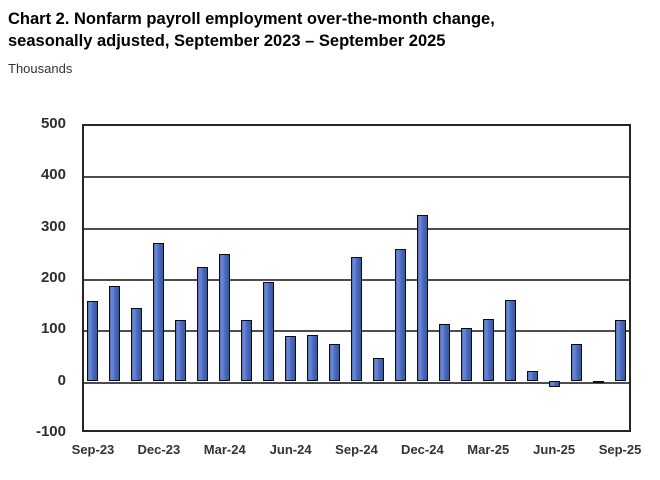 The width and height of the screenshot is (660, 480). I want to click on x-tick-label-Jun-24: Jun-24, so click(290, 449).